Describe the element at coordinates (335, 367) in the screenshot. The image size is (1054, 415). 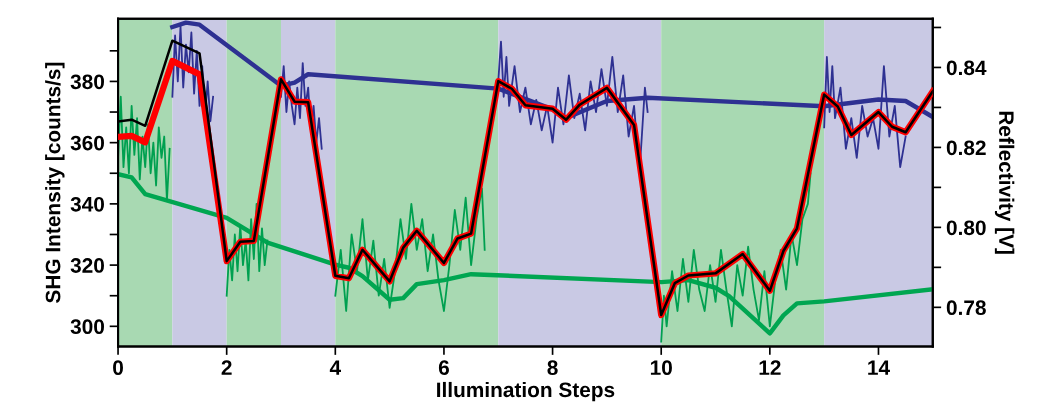
I see `x-tick-label: 4` at that location.